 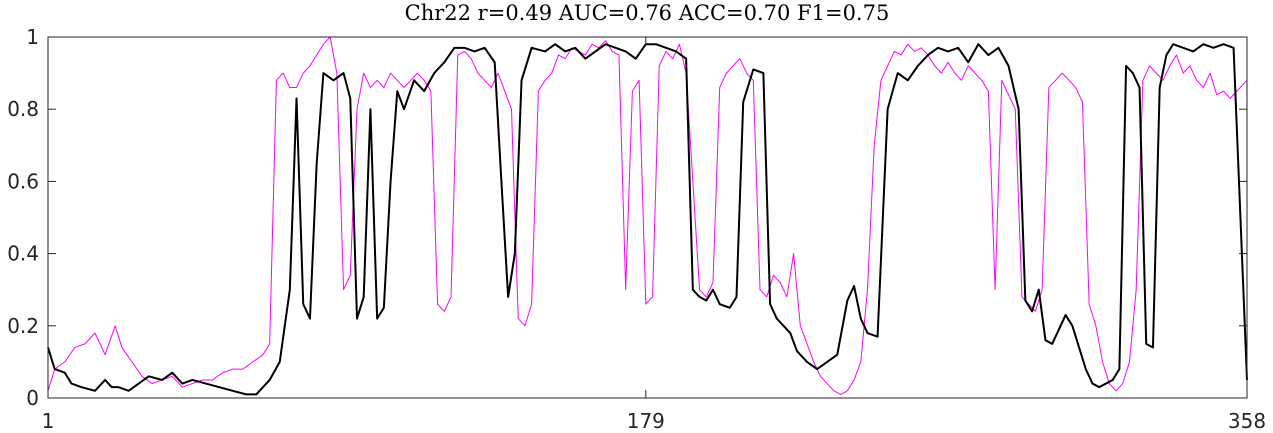 What do you see at coordinates (647, 13) in the screenshot?
I see `chart-title: Chr22 r=0.49 AUC=0.76 ACC=0.70 F1=0.75` at bounding box center [647, 13].